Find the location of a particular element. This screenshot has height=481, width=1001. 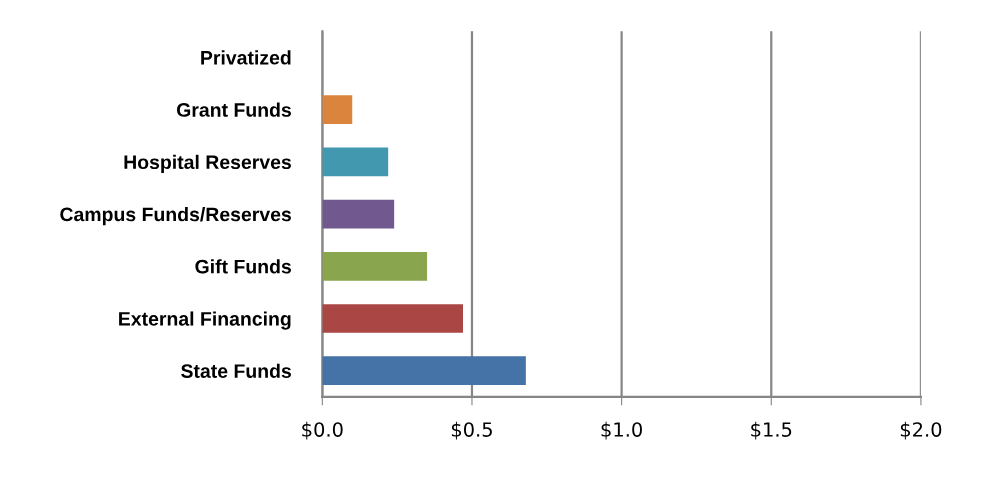

x-tick-label: $0.0 is located at coordinates (322, 430).